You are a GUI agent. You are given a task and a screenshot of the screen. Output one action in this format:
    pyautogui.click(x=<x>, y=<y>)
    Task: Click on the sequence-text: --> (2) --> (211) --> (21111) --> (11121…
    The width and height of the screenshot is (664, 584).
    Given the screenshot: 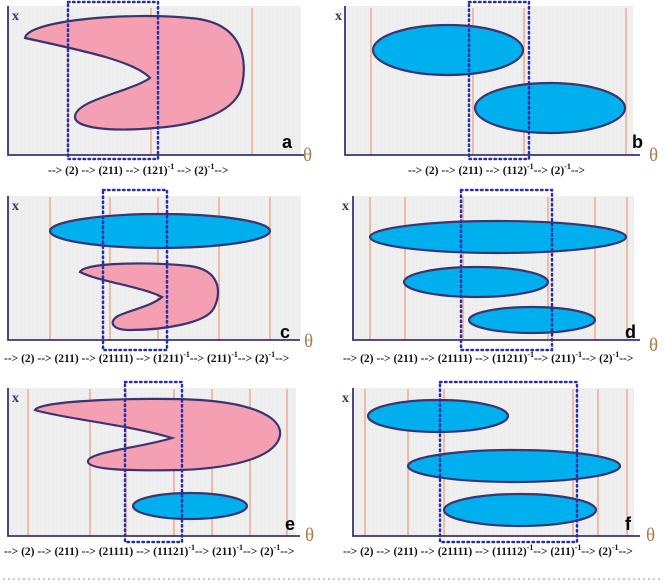 What is the action you would take?
    pyautogui.click(x=96, y=551)
    